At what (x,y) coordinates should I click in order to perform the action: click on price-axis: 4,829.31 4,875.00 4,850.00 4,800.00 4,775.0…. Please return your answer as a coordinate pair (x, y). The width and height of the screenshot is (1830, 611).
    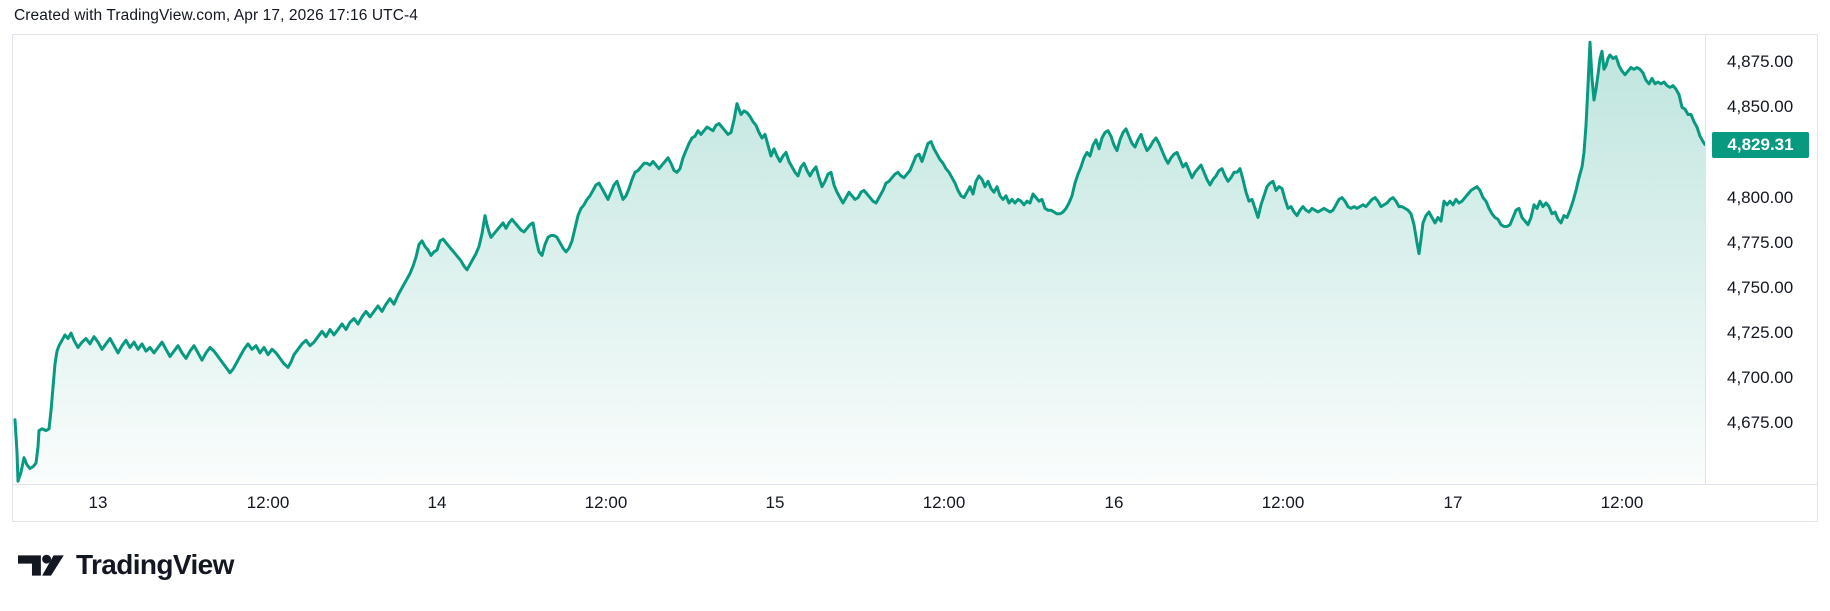
    Looking at the image, I should click on (1761, 259).